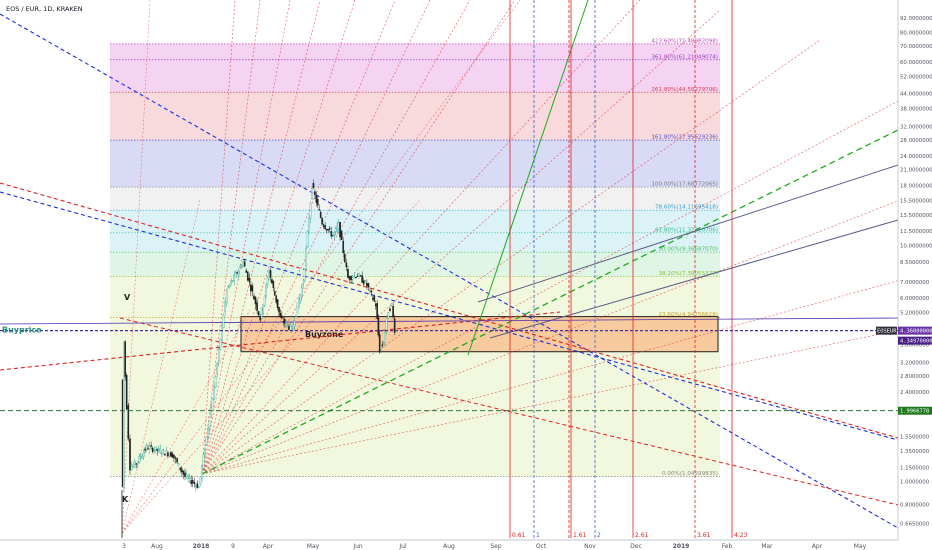 The height and width of the screenshot is (550, 932). I want to click on x-tick-label: Oct, so click(541, 546).